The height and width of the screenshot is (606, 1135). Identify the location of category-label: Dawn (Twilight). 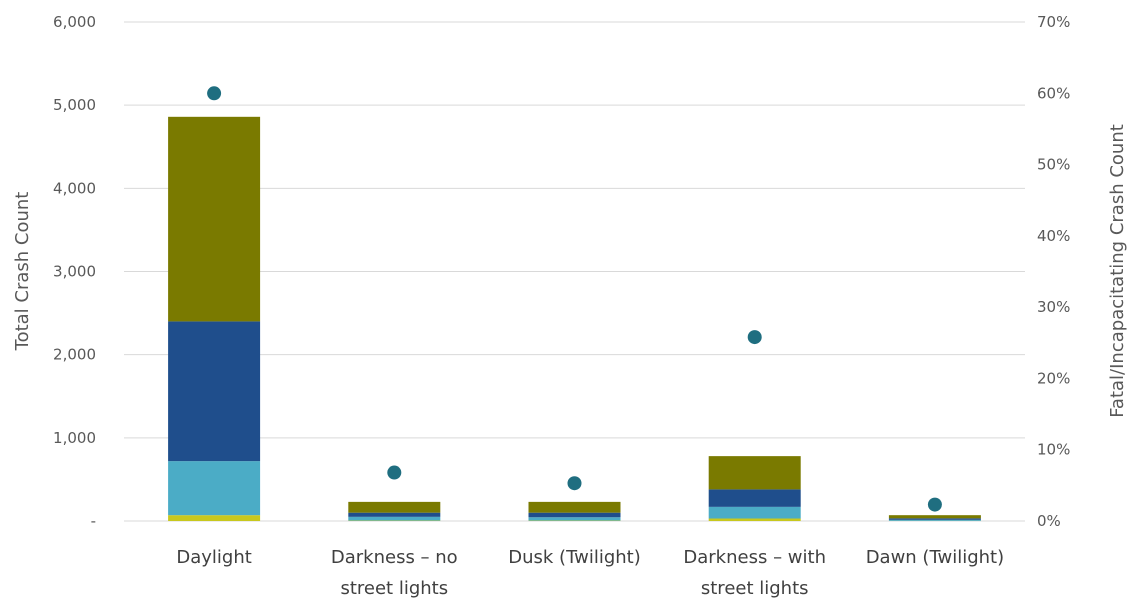
(935, 557).